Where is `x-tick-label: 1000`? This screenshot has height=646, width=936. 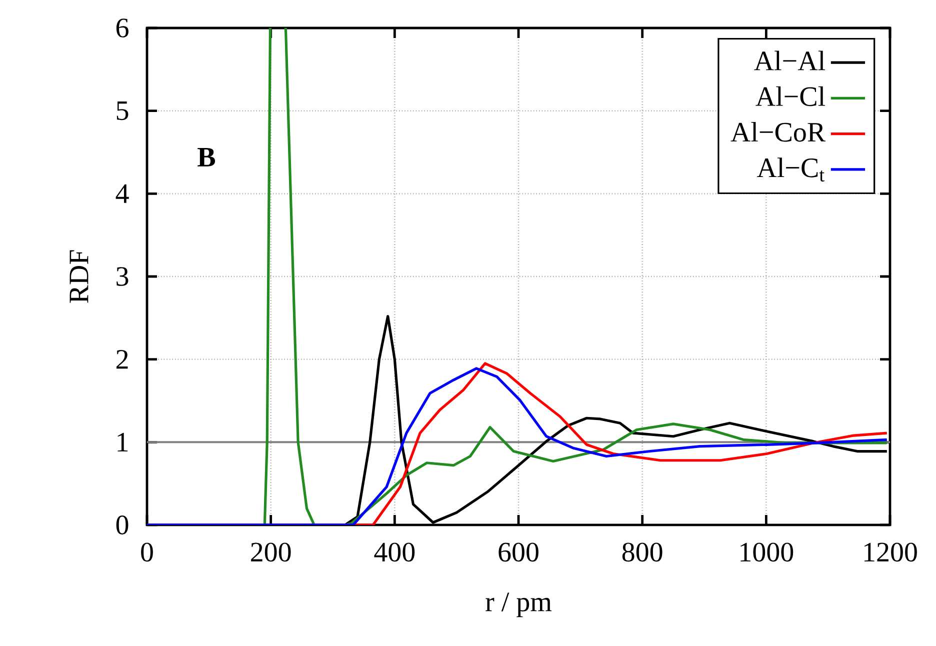 x-tick-label: 1000 is located at coordinates (767, 552).